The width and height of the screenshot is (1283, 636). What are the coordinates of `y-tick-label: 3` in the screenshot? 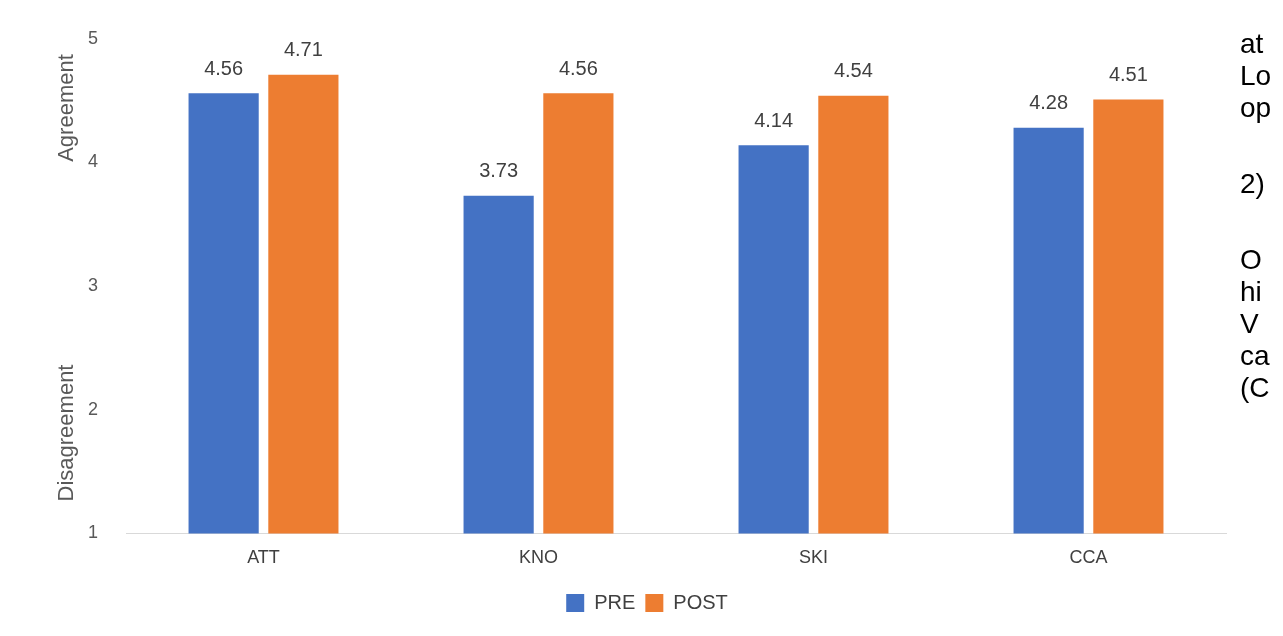 It's located at (93, 285).